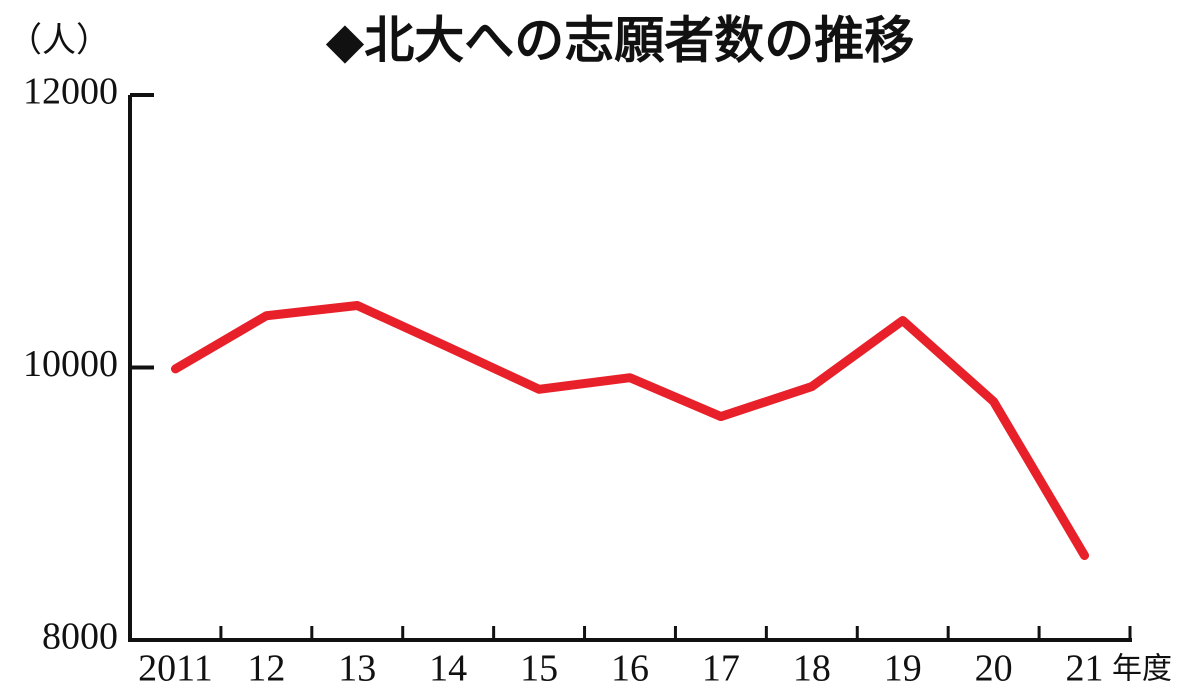 This screenshot has height=698, width=1195. I want to click on x-tick-label: 17, so click(721, 669).